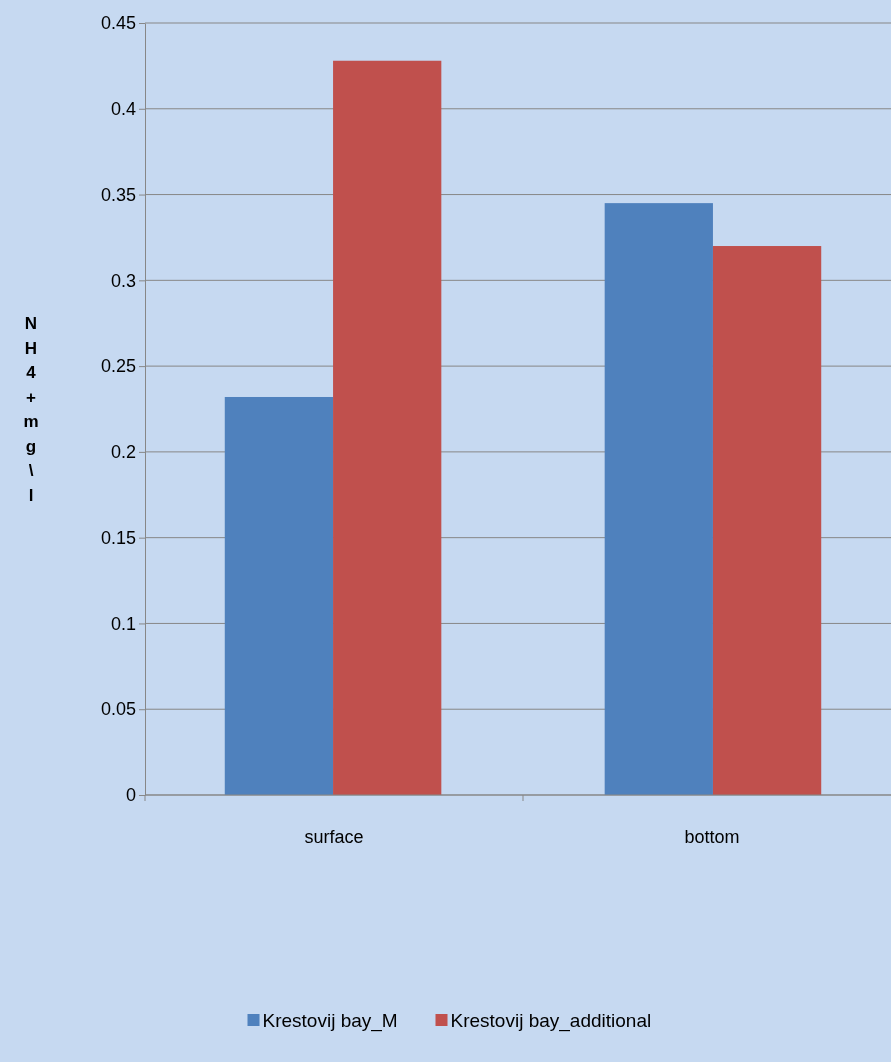 The image size is (891, 1062). Describe the element at coordinates (330, 1021) in the screenshot. I see `legend-label: Krestovij bay_M` at that location.